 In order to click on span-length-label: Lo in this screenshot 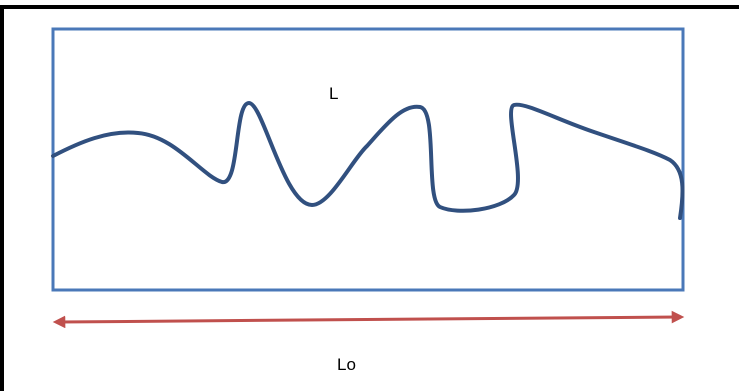, I will do `click(346, 364)`.